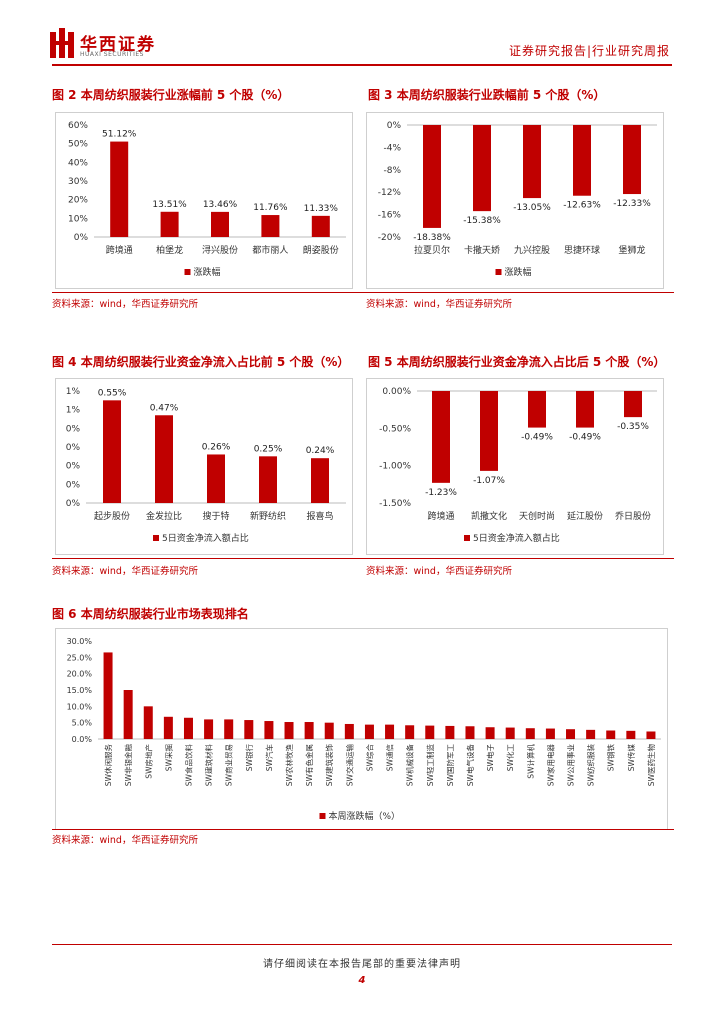 The image size is (724, 1024). I want to click on category-label: SW电子, so click(490, 758).